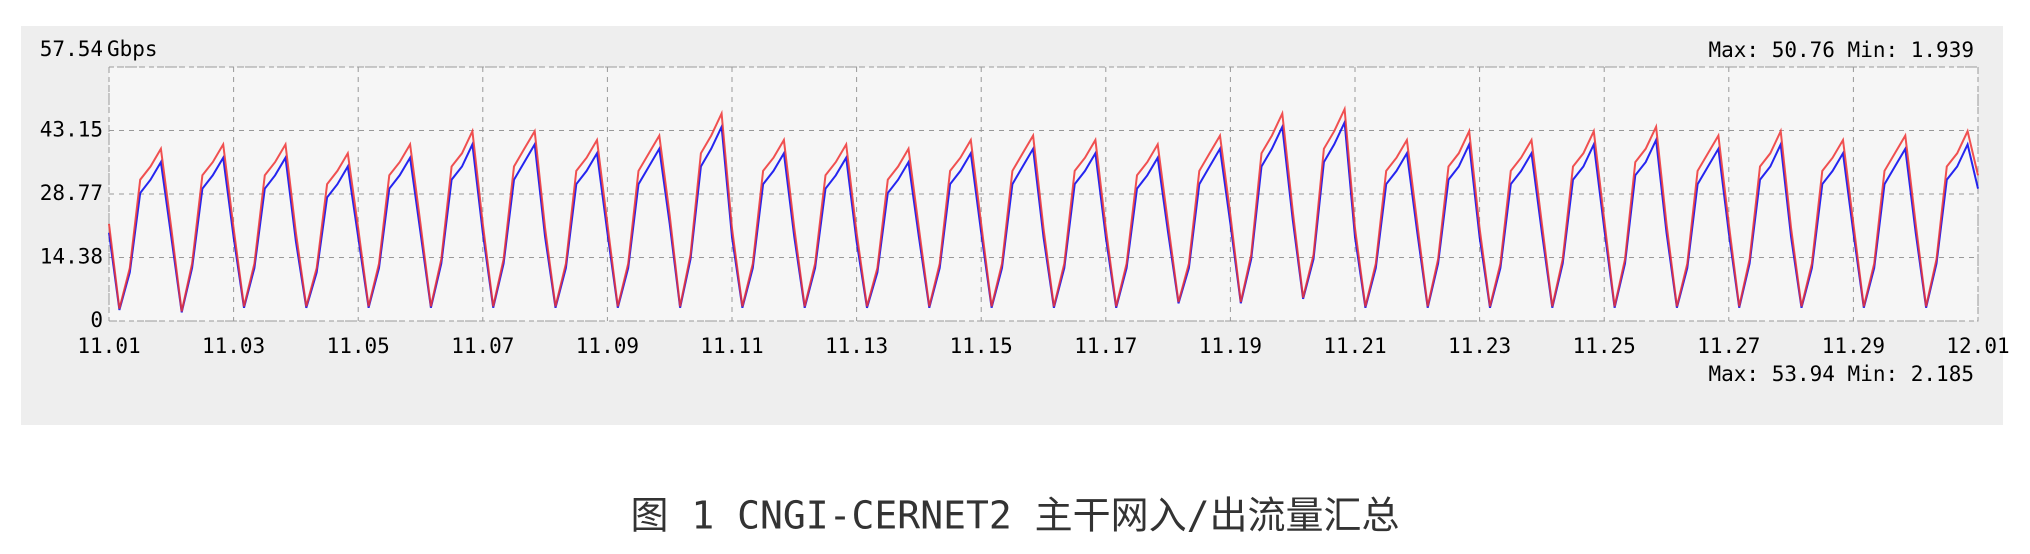  What do you see at coordinates (233, 346) in the screenshot?
I see `x-tick-label: 11.03` at bounding box center [233, 346].